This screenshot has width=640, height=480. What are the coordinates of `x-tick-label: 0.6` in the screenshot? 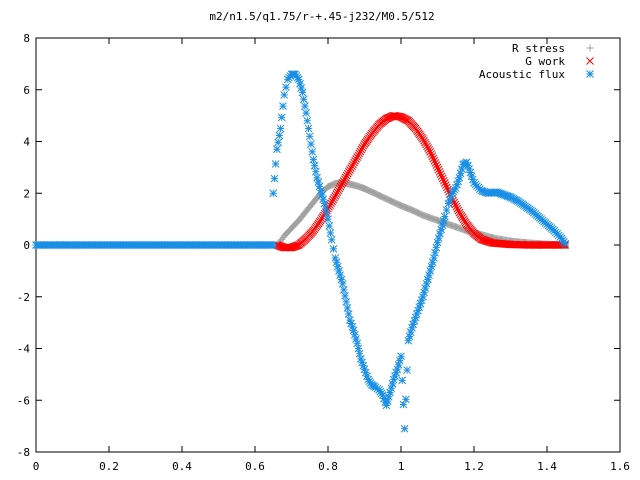 It's located at (255, 466).